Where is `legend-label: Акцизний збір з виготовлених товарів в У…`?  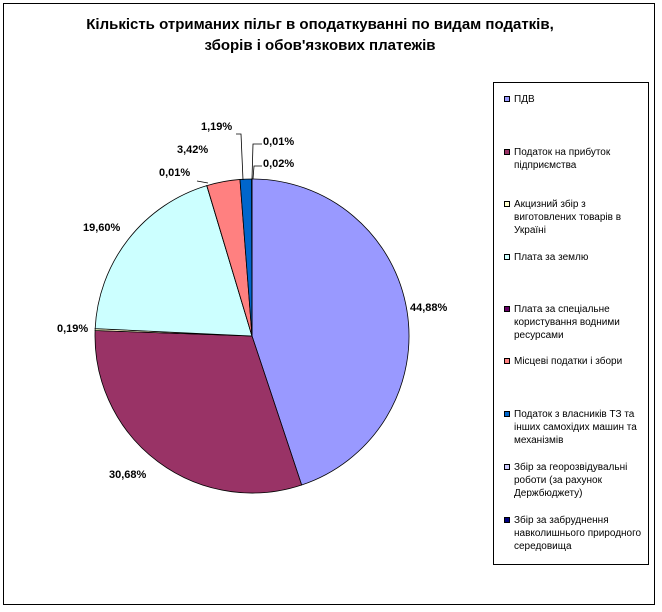 legend-label: Акцизний збір з виготовлених товарів в У… is located at coordinates (568, 217).